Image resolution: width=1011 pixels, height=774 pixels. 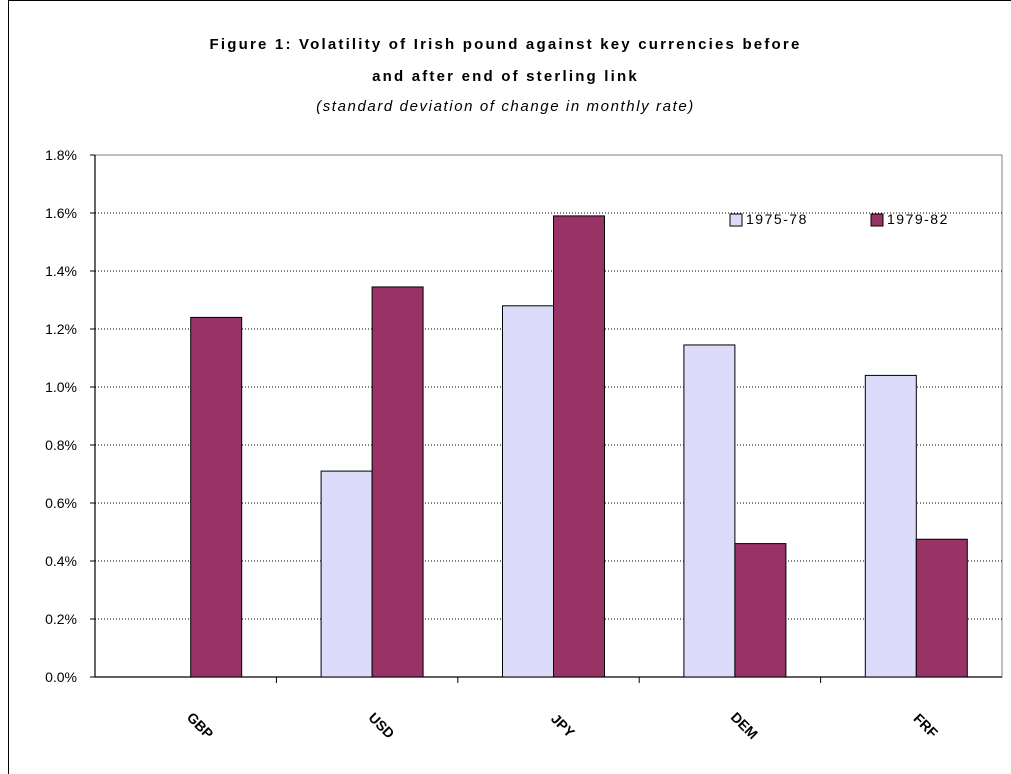 What do you see at coordinates (61, 561) in the screenshot?
I see `y-tick-label: 0.4%` at bounding box center [61, 561].